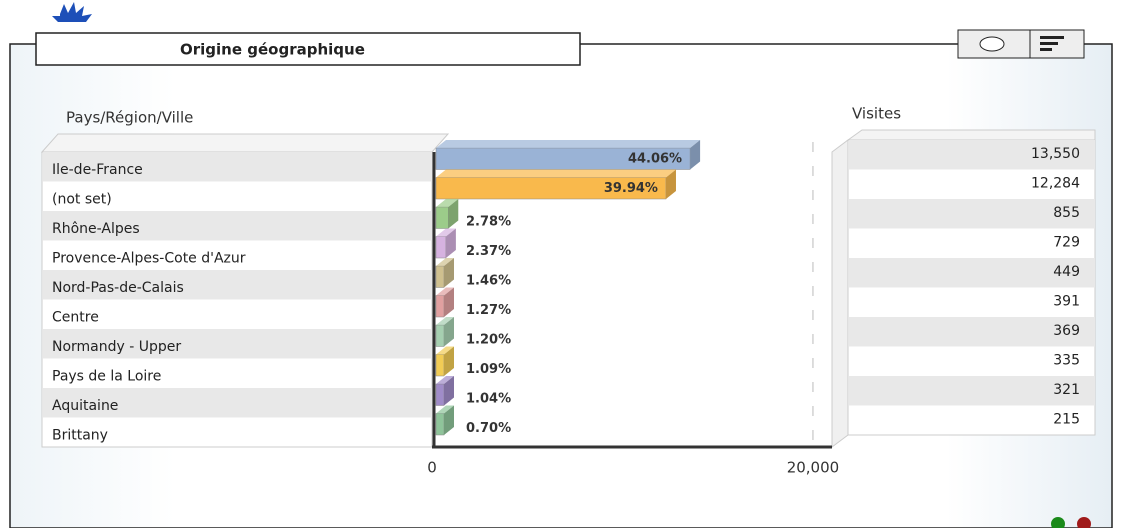 Image resolution: width=1122 pixels, height=528 pixels. What do you see at coordinates (80, 436) in the screenshot?
I see `category-label: Brittany` at bounding box center [80, 436].